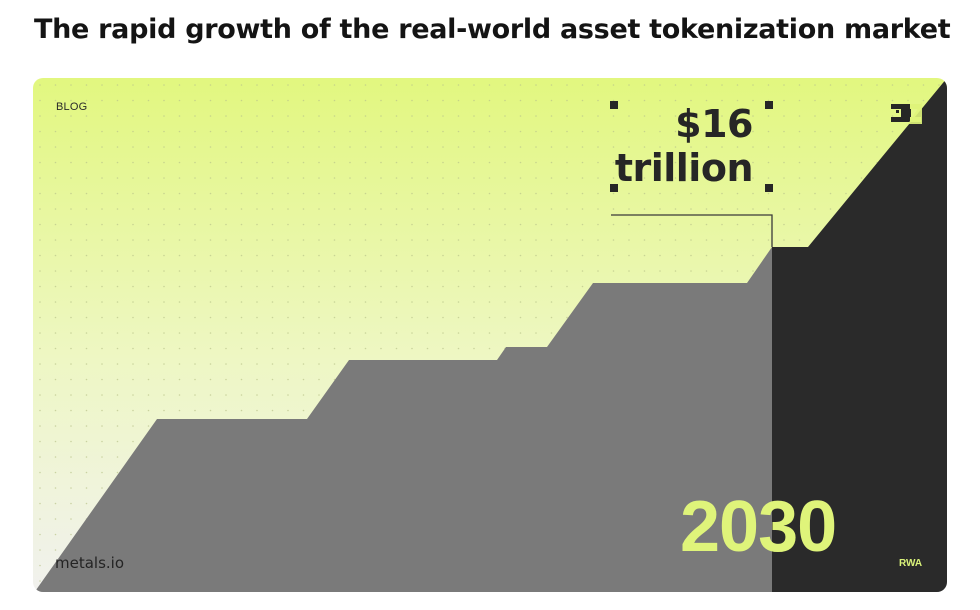  What do you see at coordinates (906, 113) in the screenshot?
I see `metals-logo-icon` at bounding box center [906, 113].